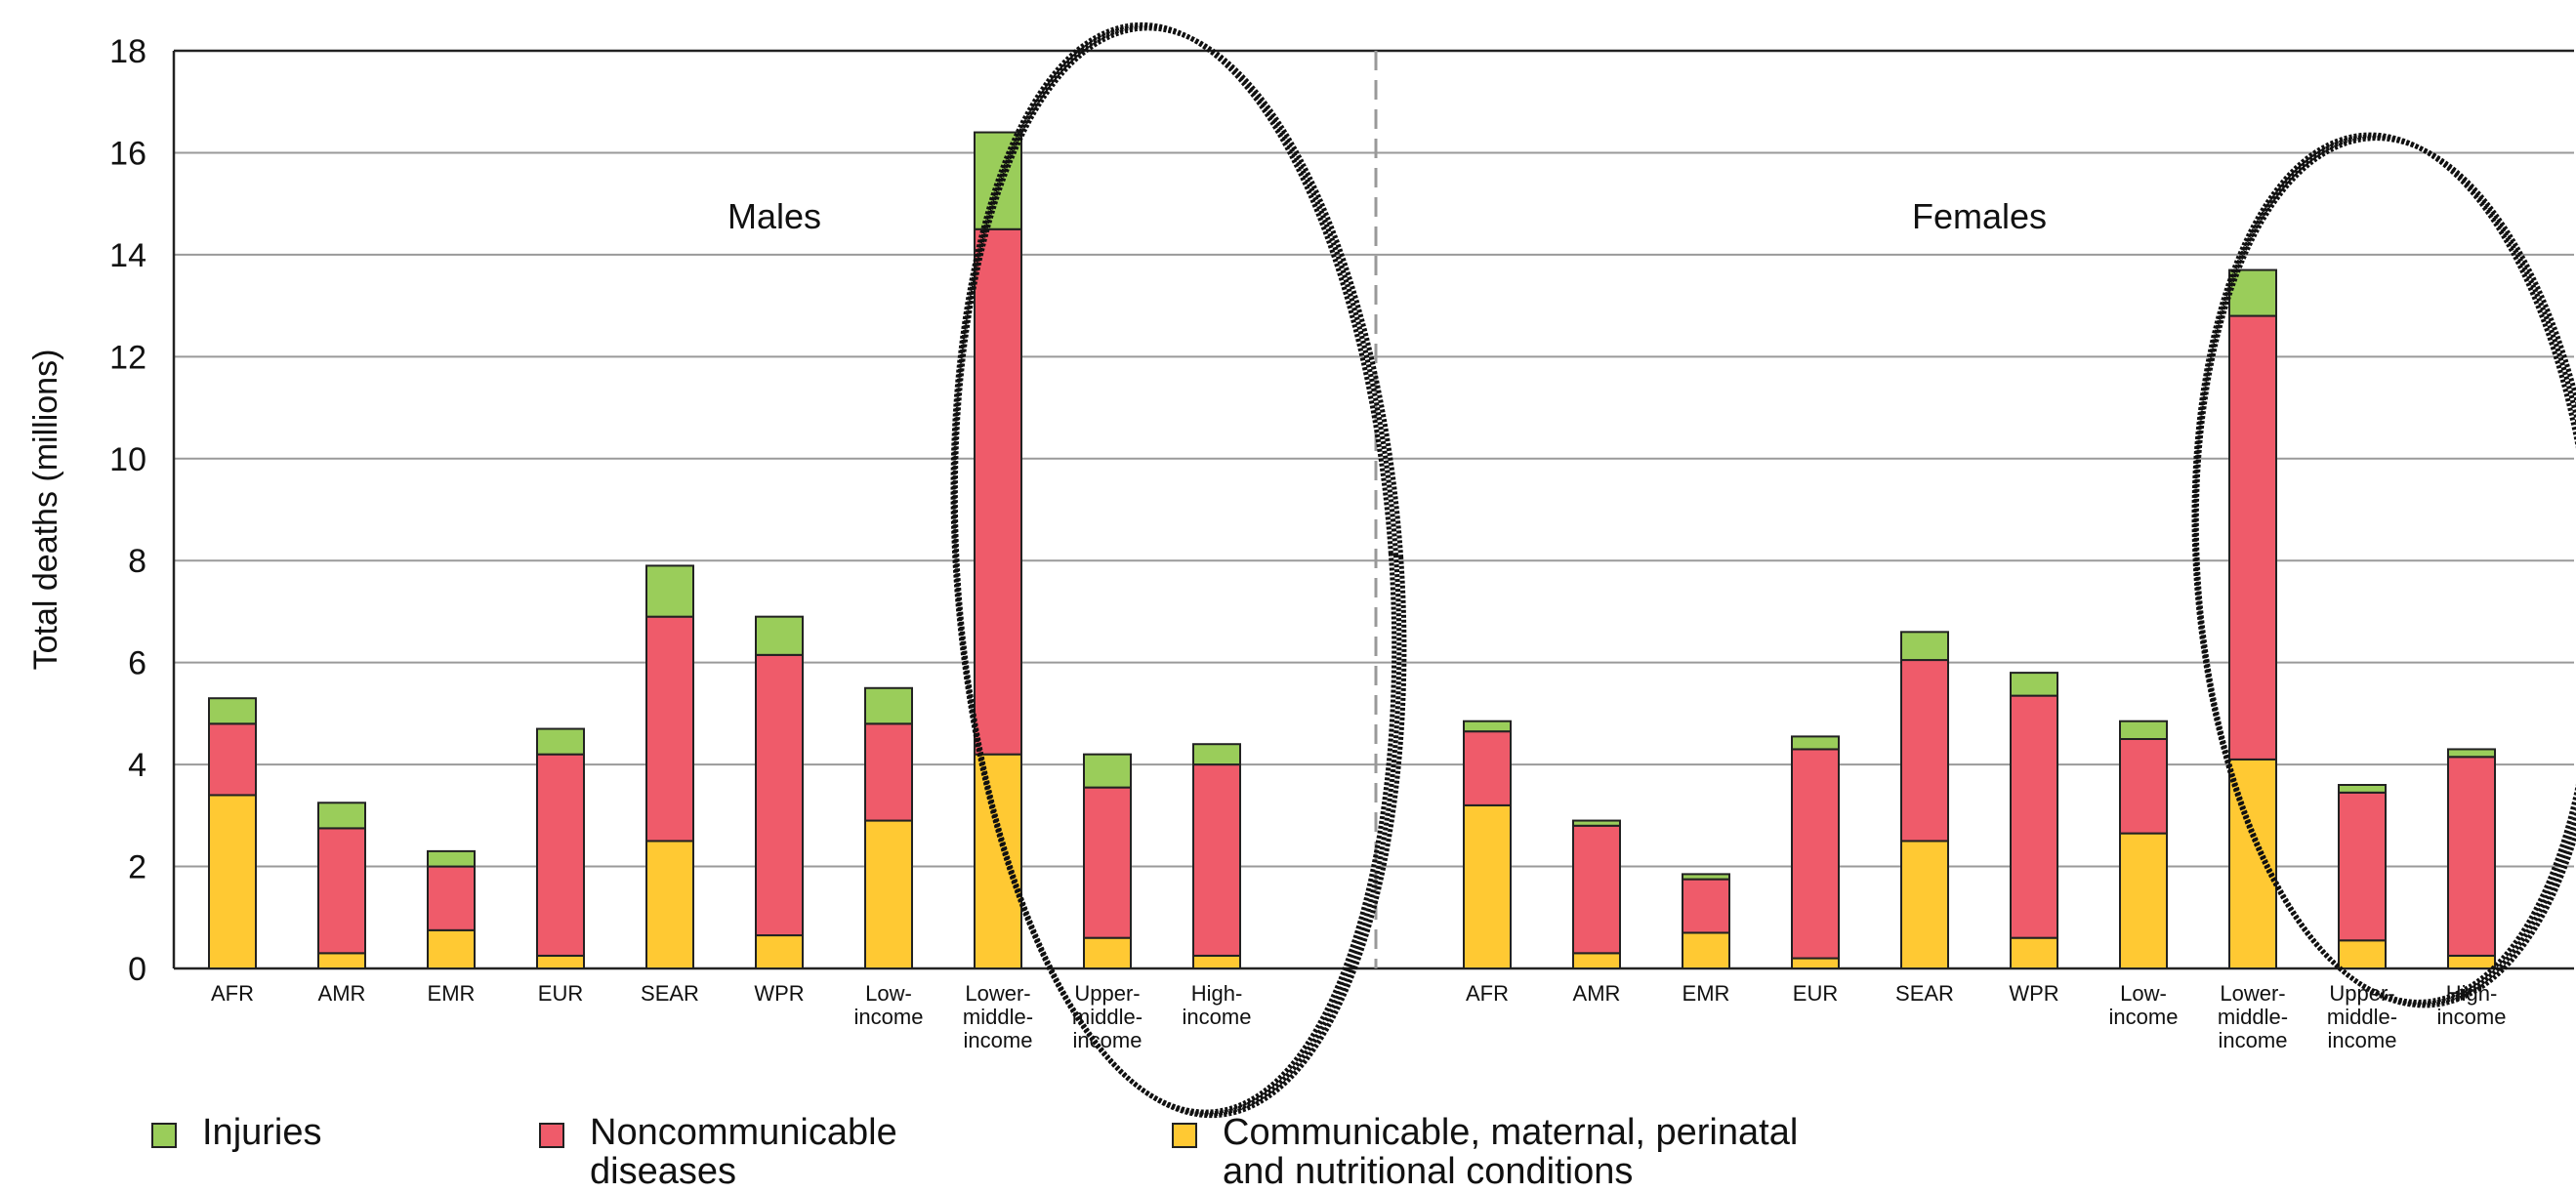  What do you see at coordinates (1184, 1135) in the screenshot?
I see `legend-swatch-communicable` at bounding box center [1184, 1135].